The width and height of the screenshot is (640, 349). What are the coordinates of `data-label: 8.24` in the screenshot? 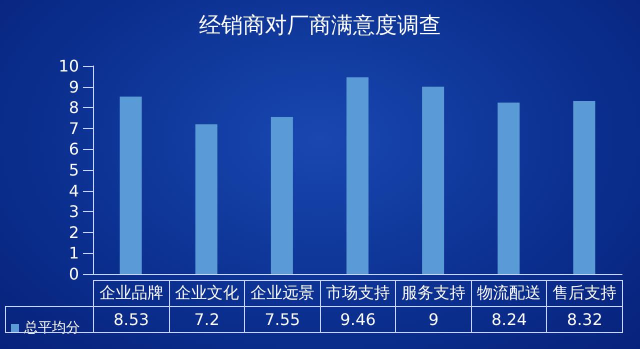 It's located at (509, 319).